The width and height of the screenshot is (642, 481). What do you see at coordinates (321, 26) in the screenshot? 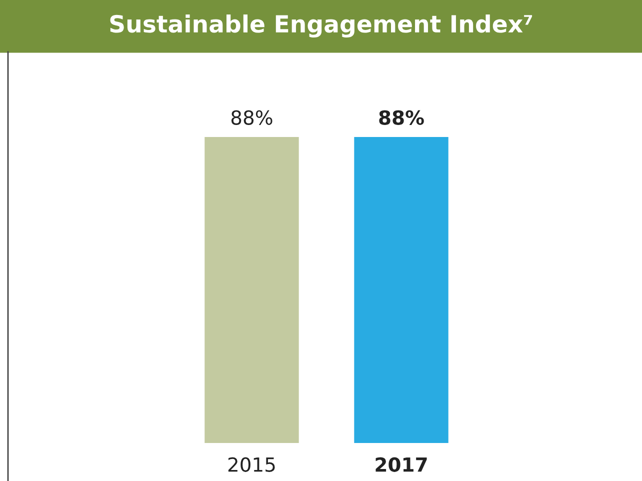
I see `chart-title: Sustainable Engagement Index⁷` at bounding box center [321, 26].